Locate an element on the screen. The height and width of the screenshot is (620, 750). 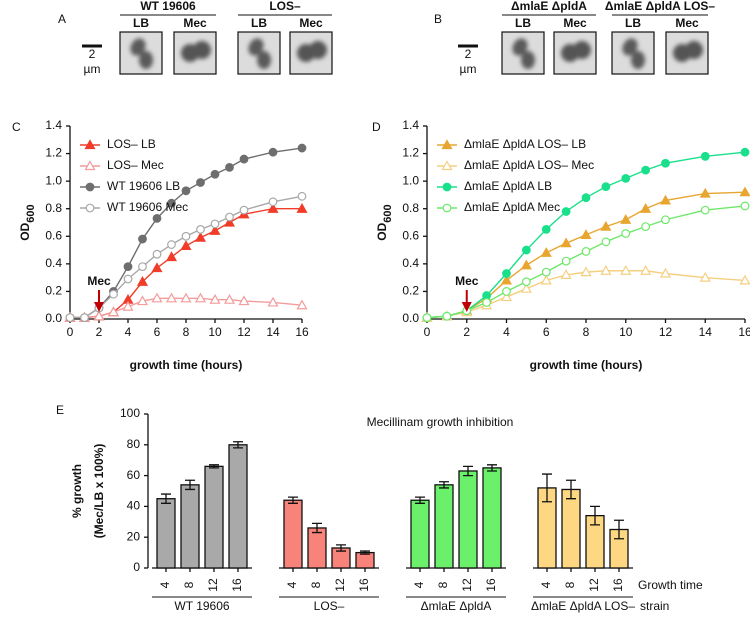
y-tick-label: 100 is located at coordinates (130, 413).